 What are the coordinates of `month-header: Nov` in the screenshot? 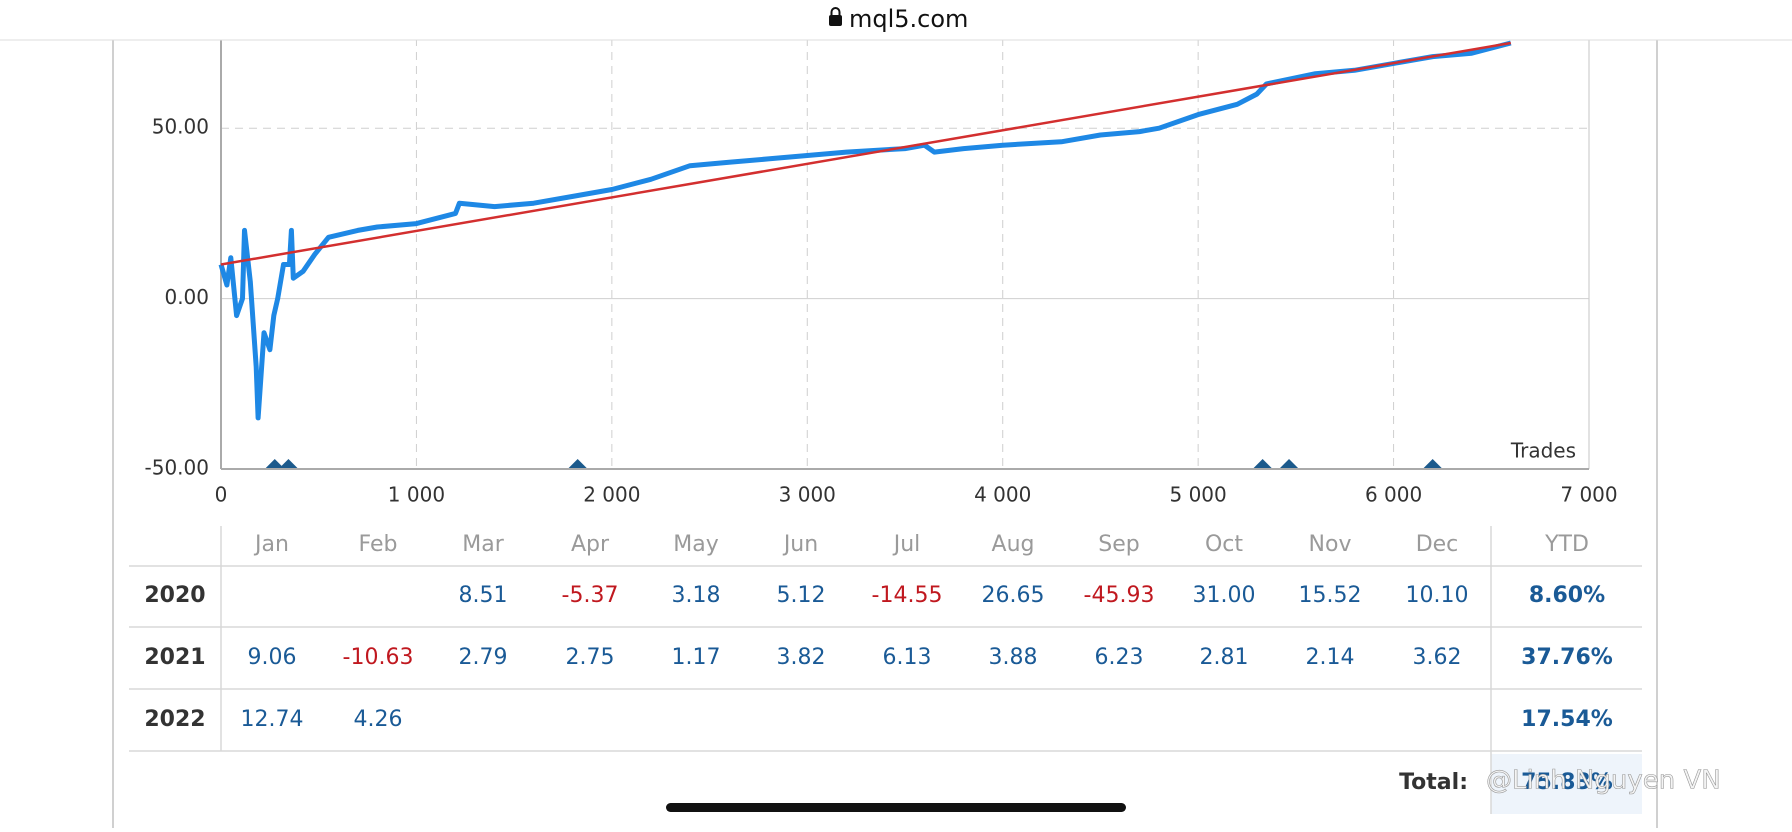 It's located at (1330, 544).